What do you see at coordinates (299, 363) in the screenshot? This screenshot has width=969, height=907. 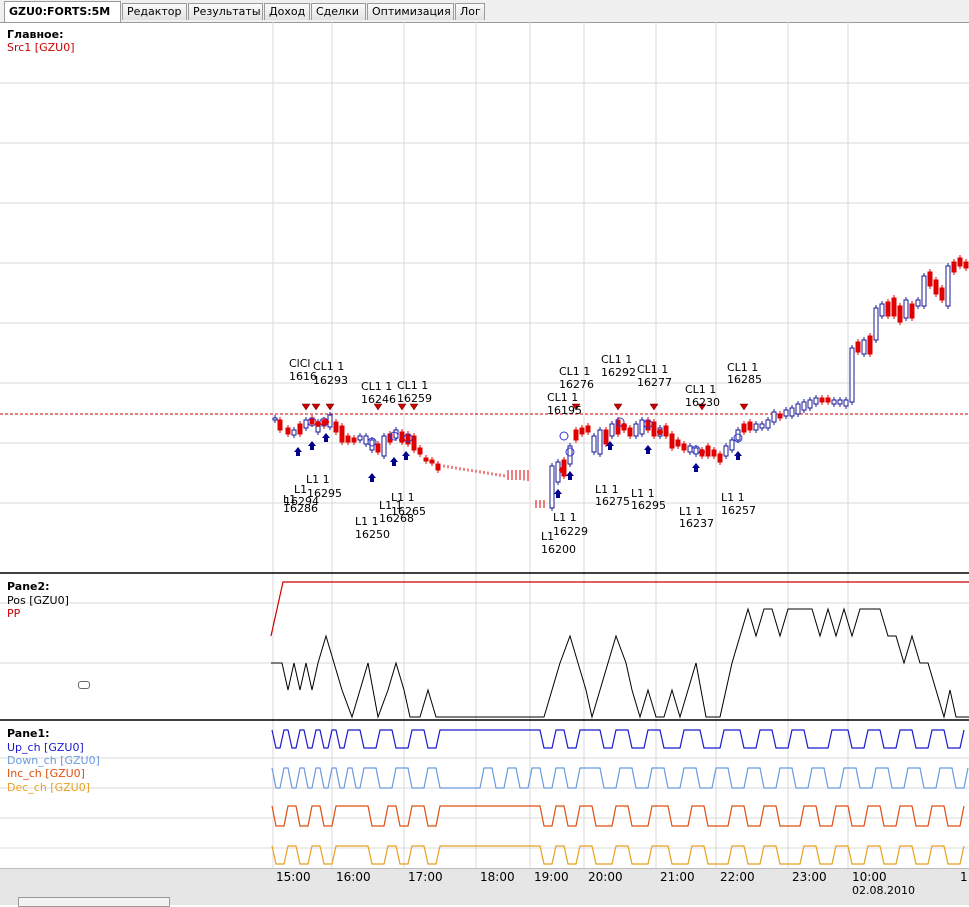 I see `annotation-label: ClCl` at bounding box center [299, 363].